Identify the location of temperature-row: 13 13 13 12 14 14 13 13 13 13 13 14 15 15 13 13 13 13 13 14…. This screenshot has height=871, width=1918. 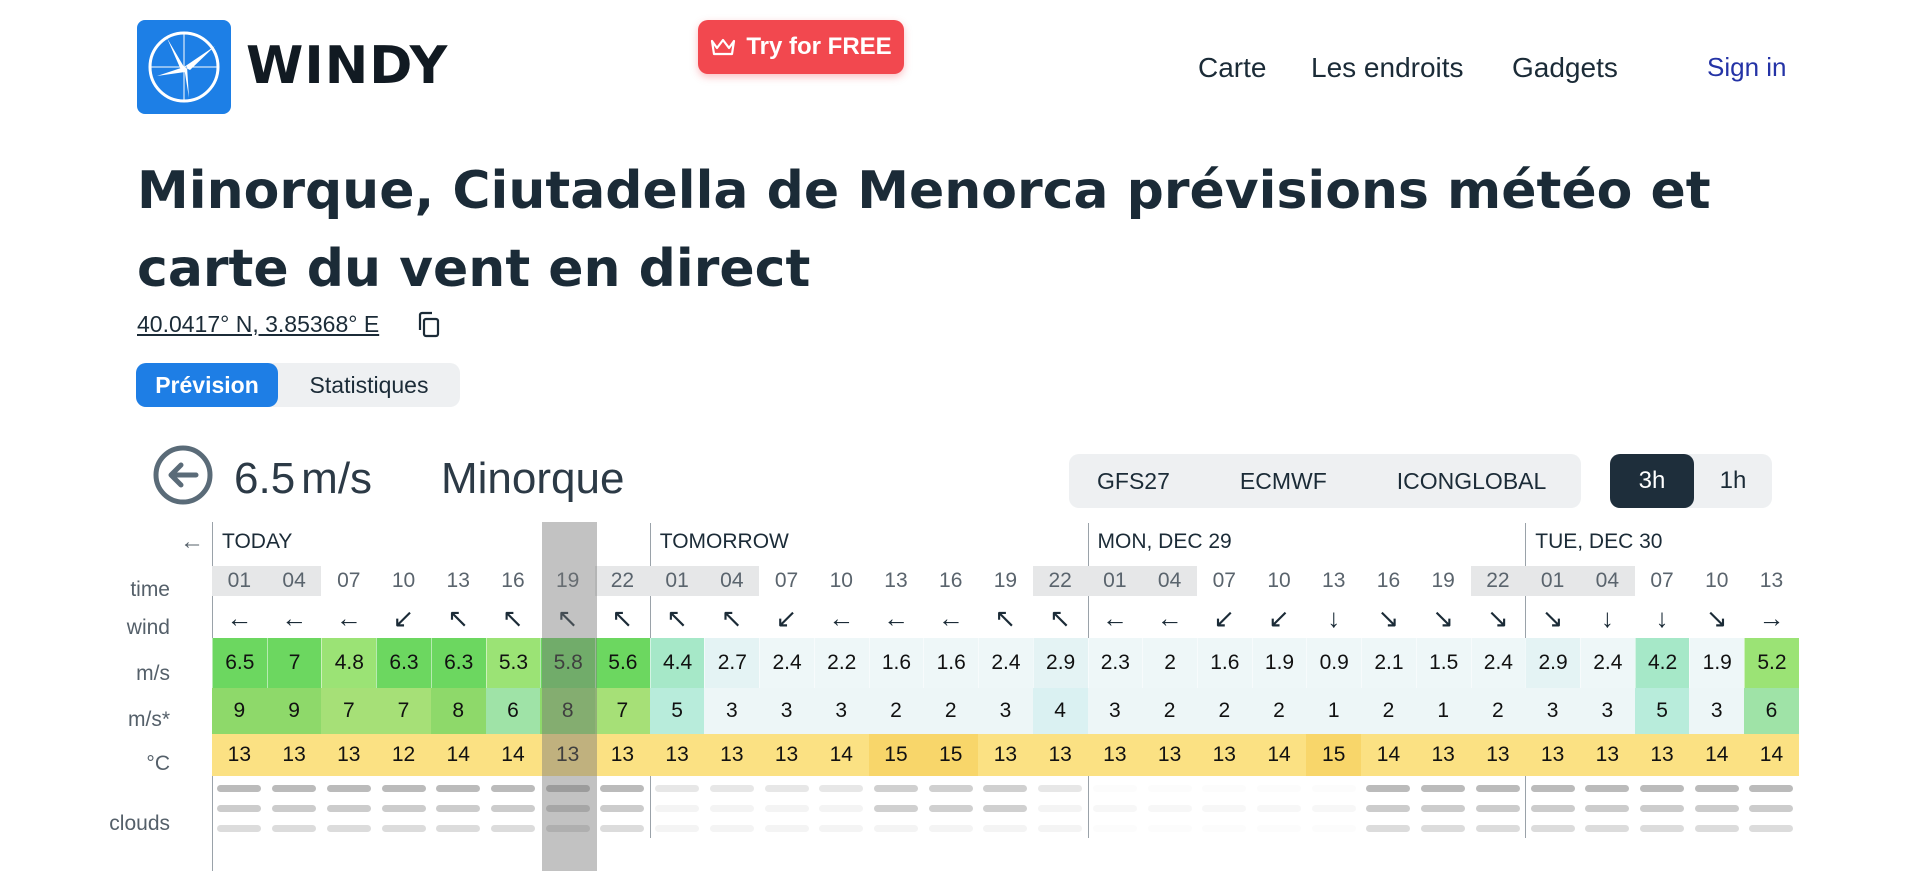
(1005, 755).